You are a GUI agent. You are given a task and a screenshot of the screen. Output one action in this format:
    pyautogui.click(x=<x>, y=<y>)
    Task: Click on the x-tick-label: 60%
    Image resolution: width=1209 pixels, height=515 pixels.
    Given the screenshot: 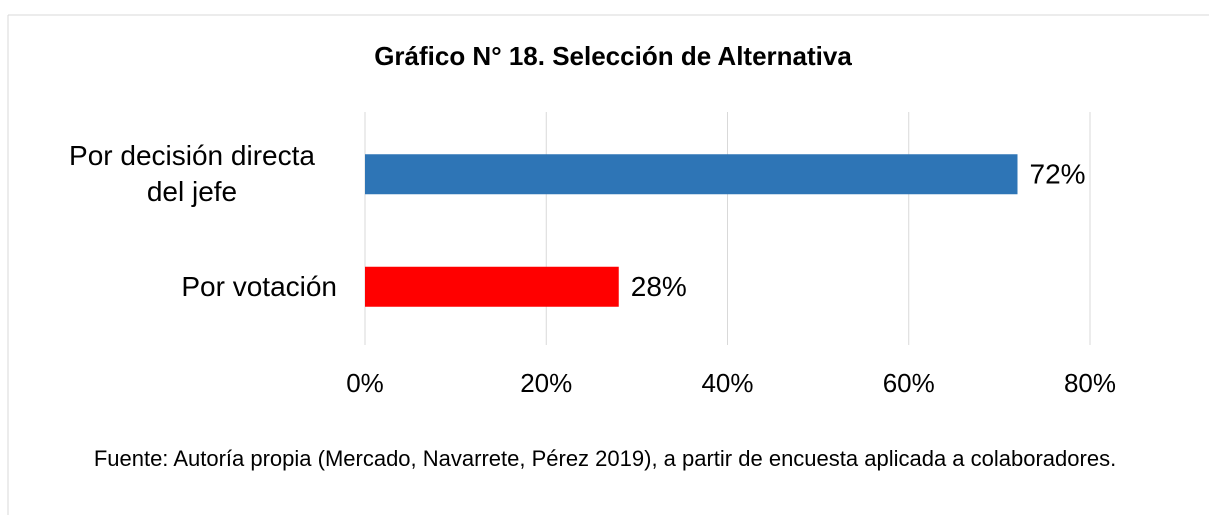 What is the action you would take?
    pyautogui.click(x=909, y=383)
    